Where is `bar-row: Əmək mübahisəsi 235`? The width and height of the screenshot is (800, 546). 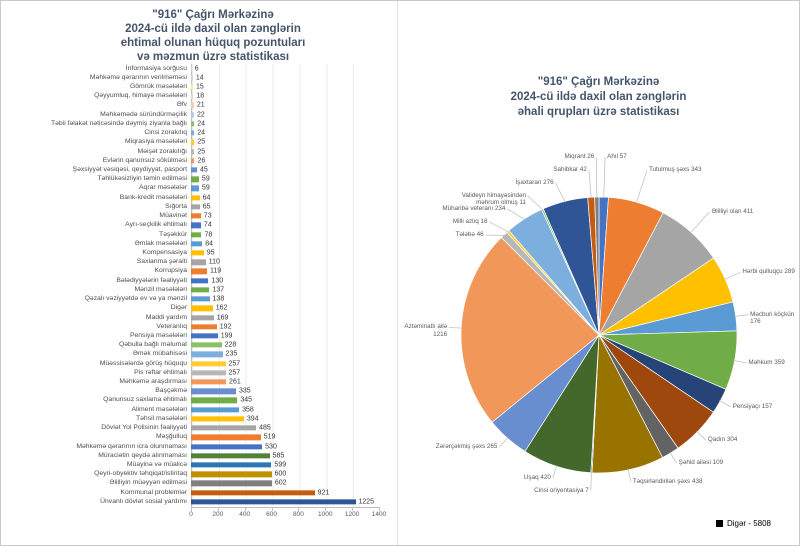 bar-row: Əmək mübahisəsi 235 is located at coordinates (199, 354).